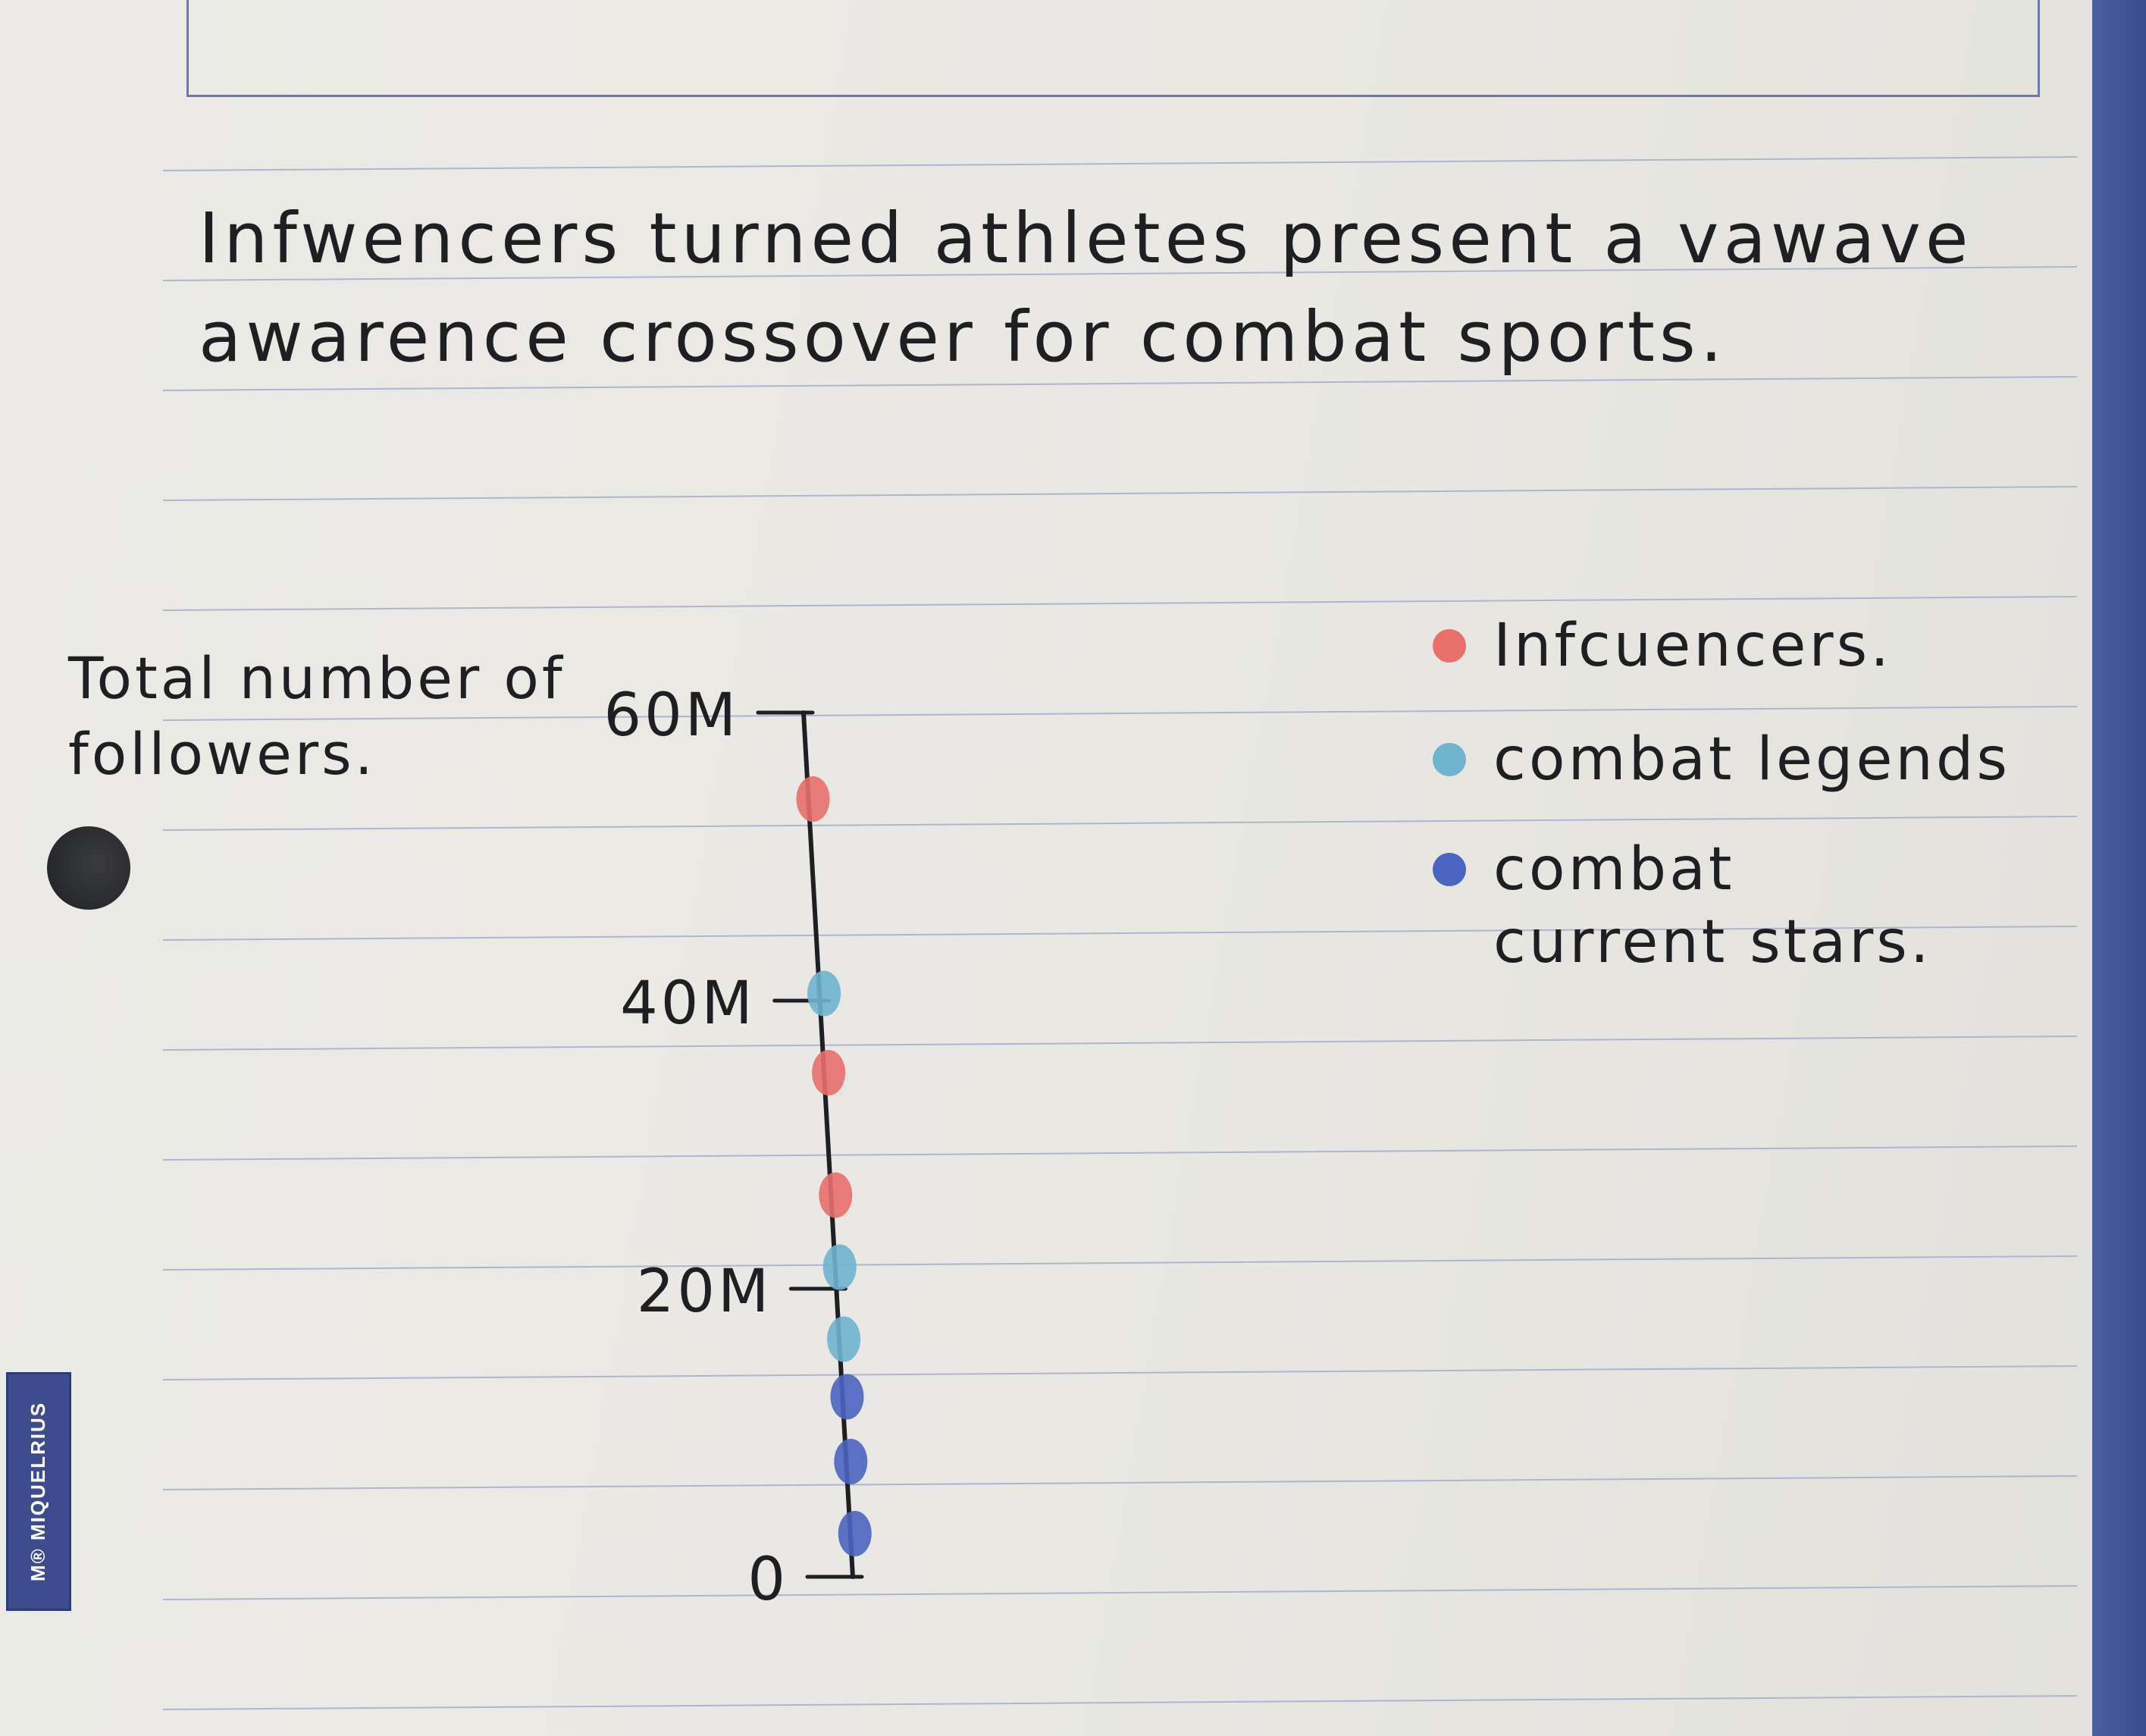 The height and width of the screenshot is (1736, 2146). Describe the element at coordinates (1693, 646) in the screenshot. I see `legend-label-influencers: Infcuencers.` at that location.